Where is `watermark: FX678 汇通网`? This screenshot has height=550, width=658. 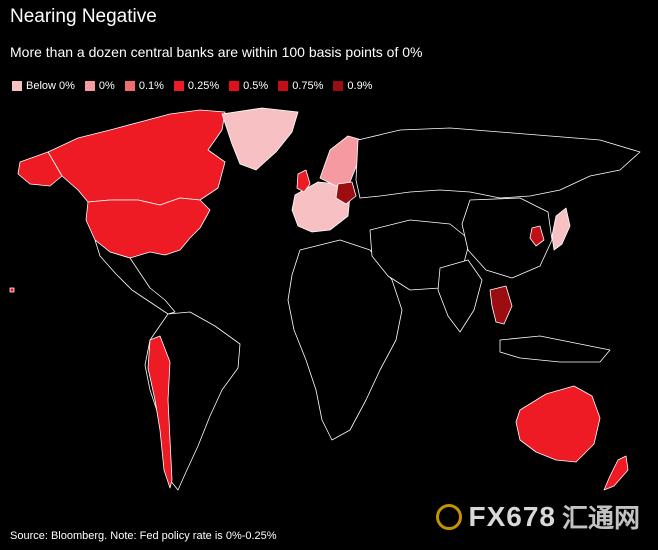
watermark: FX678 汇通网 is located at coordinates (538, 516).